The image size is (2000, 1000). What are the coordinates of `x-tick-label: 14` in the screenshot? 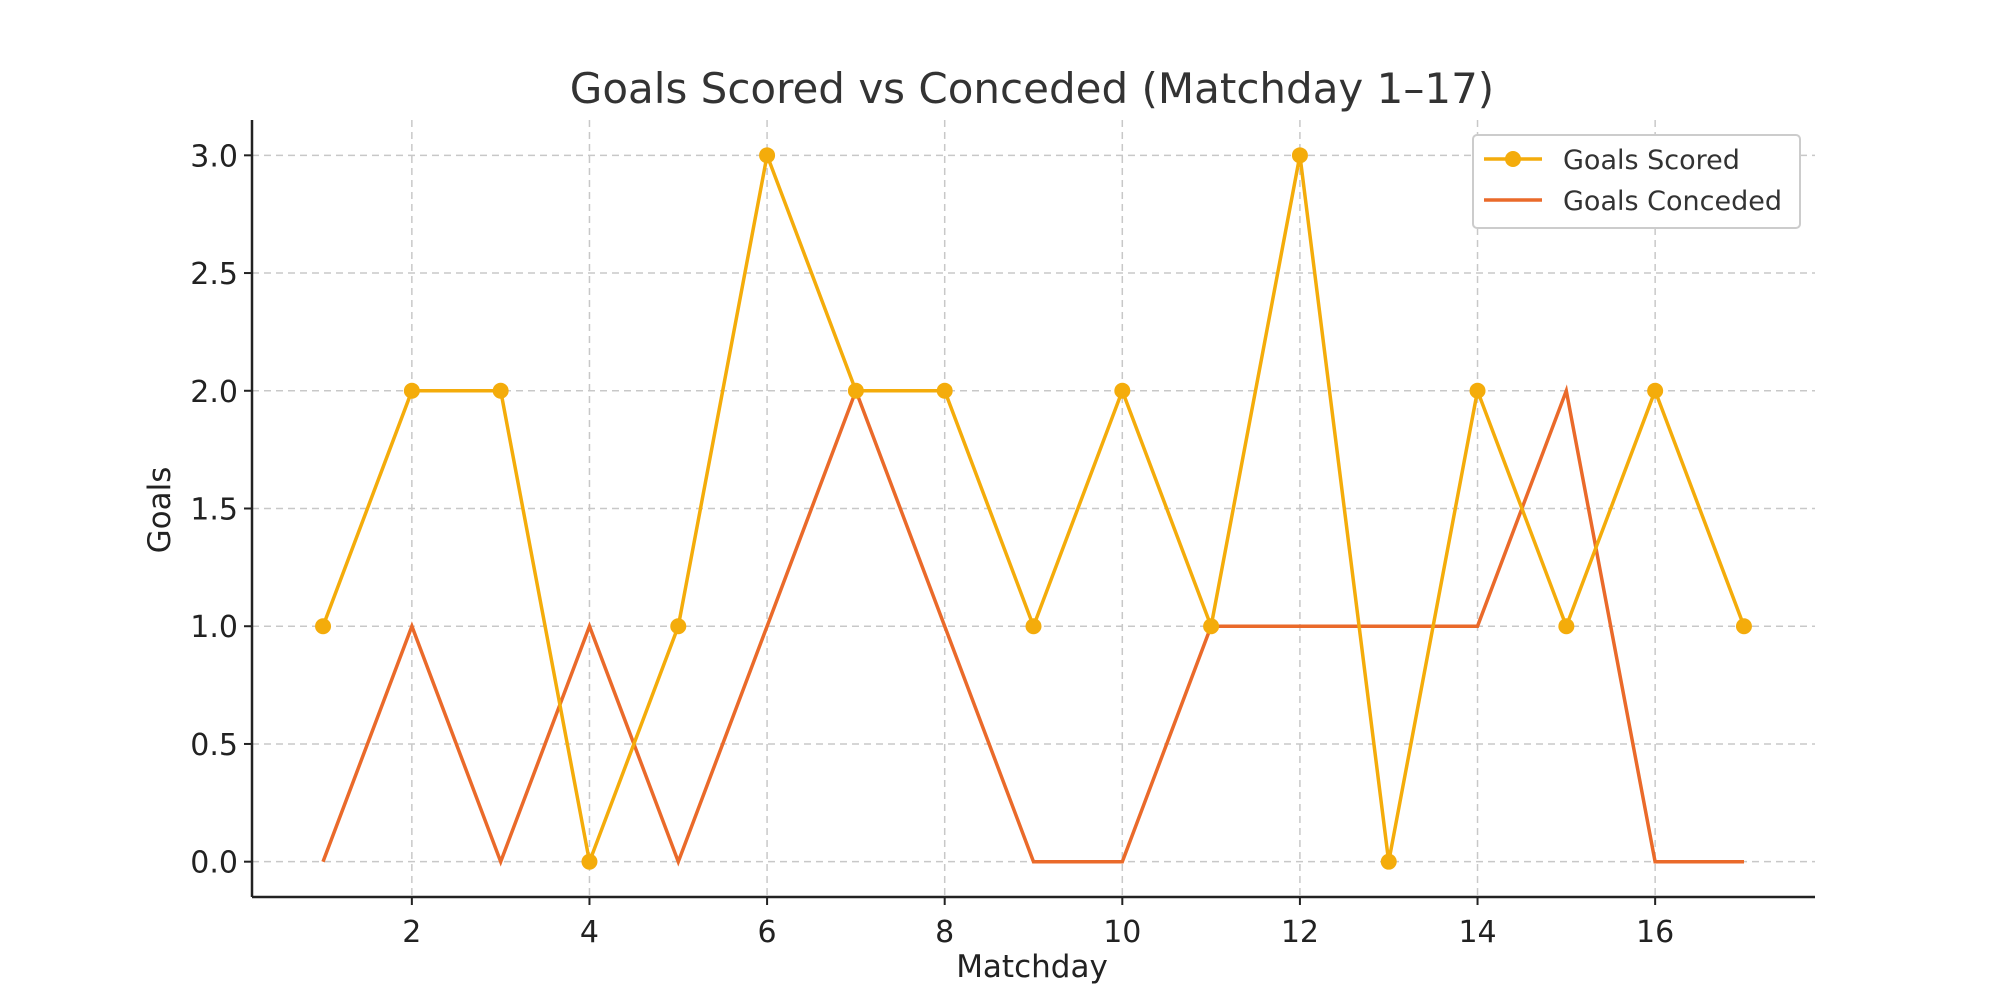 It's located at (1477, 932).